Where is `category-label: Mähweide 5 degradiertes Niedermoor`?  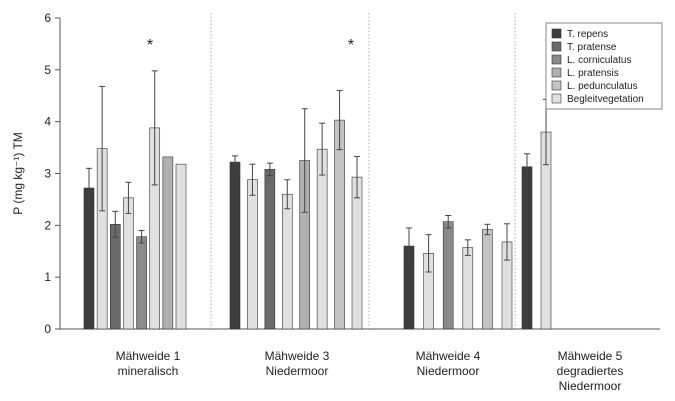 category-label: Mähweide 5 degradiertes Niedermoor is located at coordinates (590, 371).